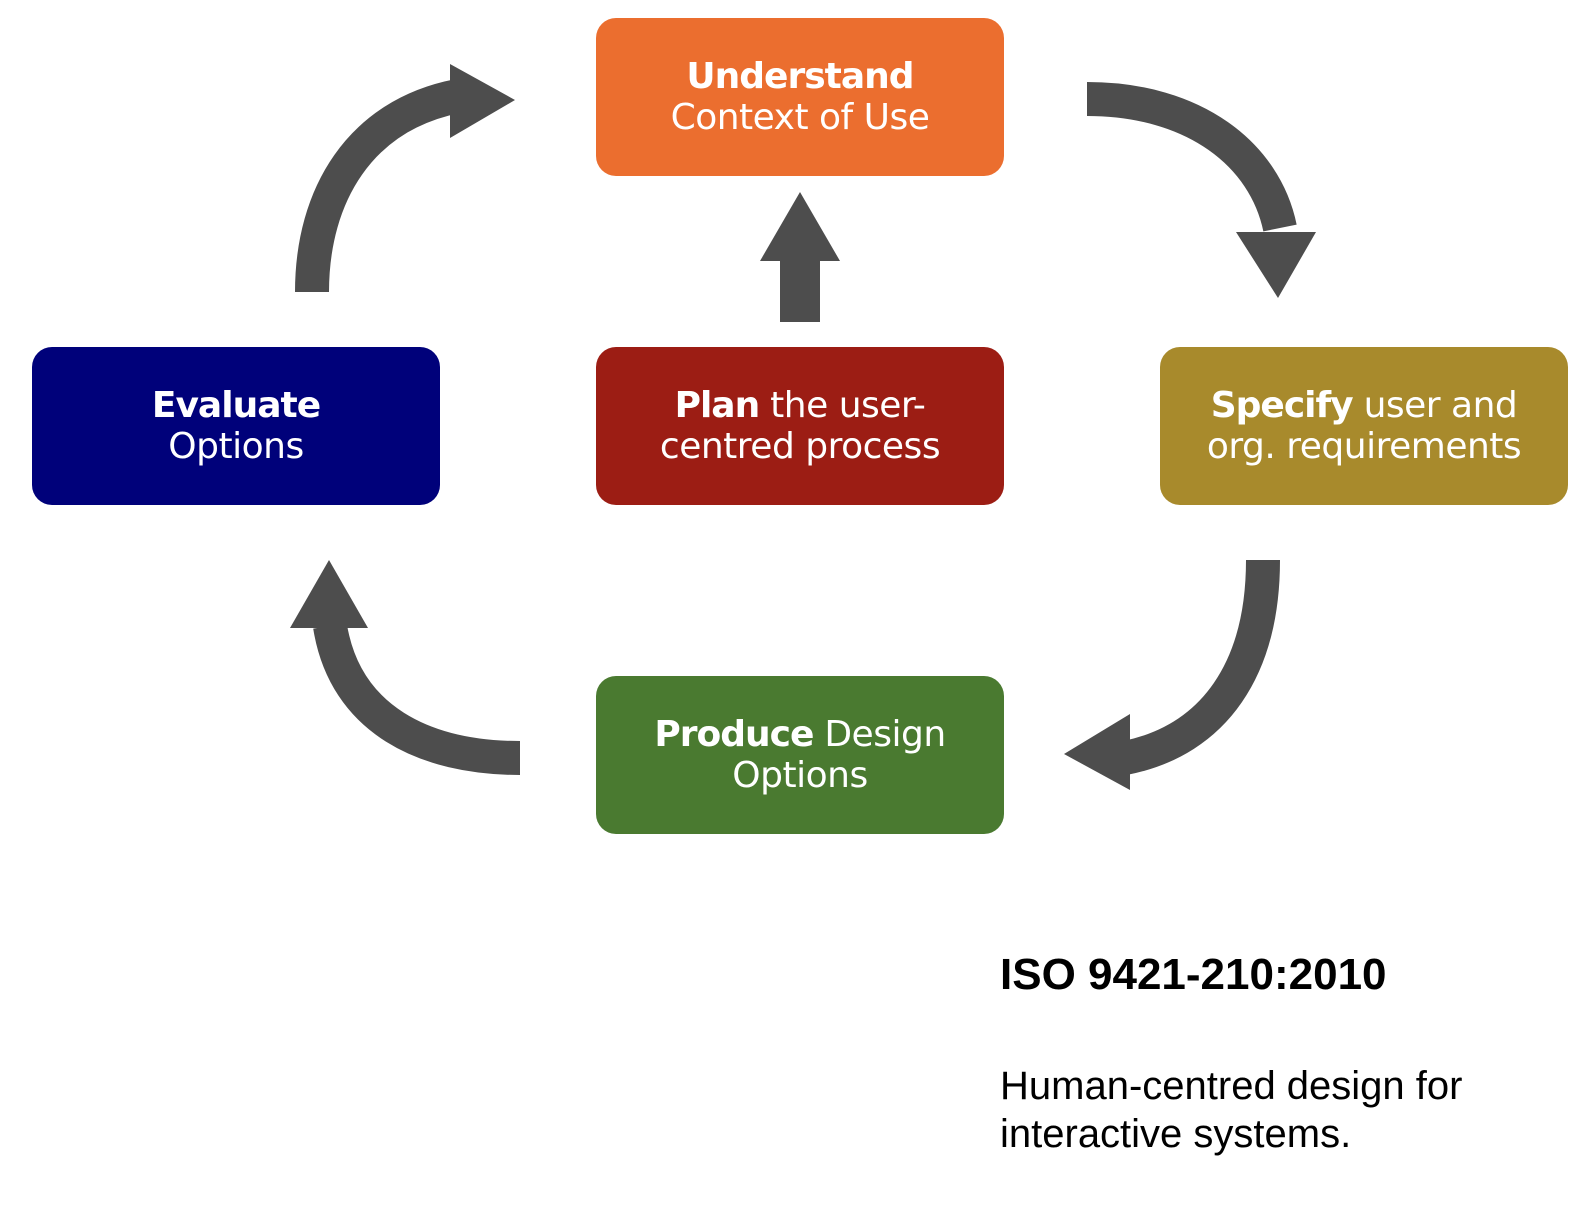  I want to click on stage-evaluate-subtitle: Options, so click(236, 446).